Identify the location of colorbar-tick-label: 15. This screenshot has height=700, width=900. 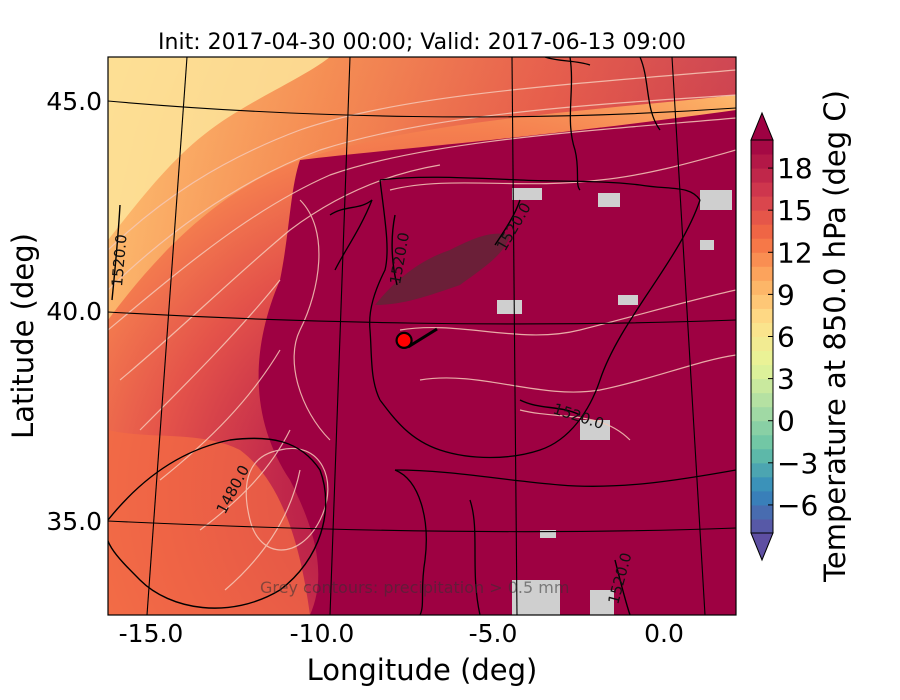
(795, 210).